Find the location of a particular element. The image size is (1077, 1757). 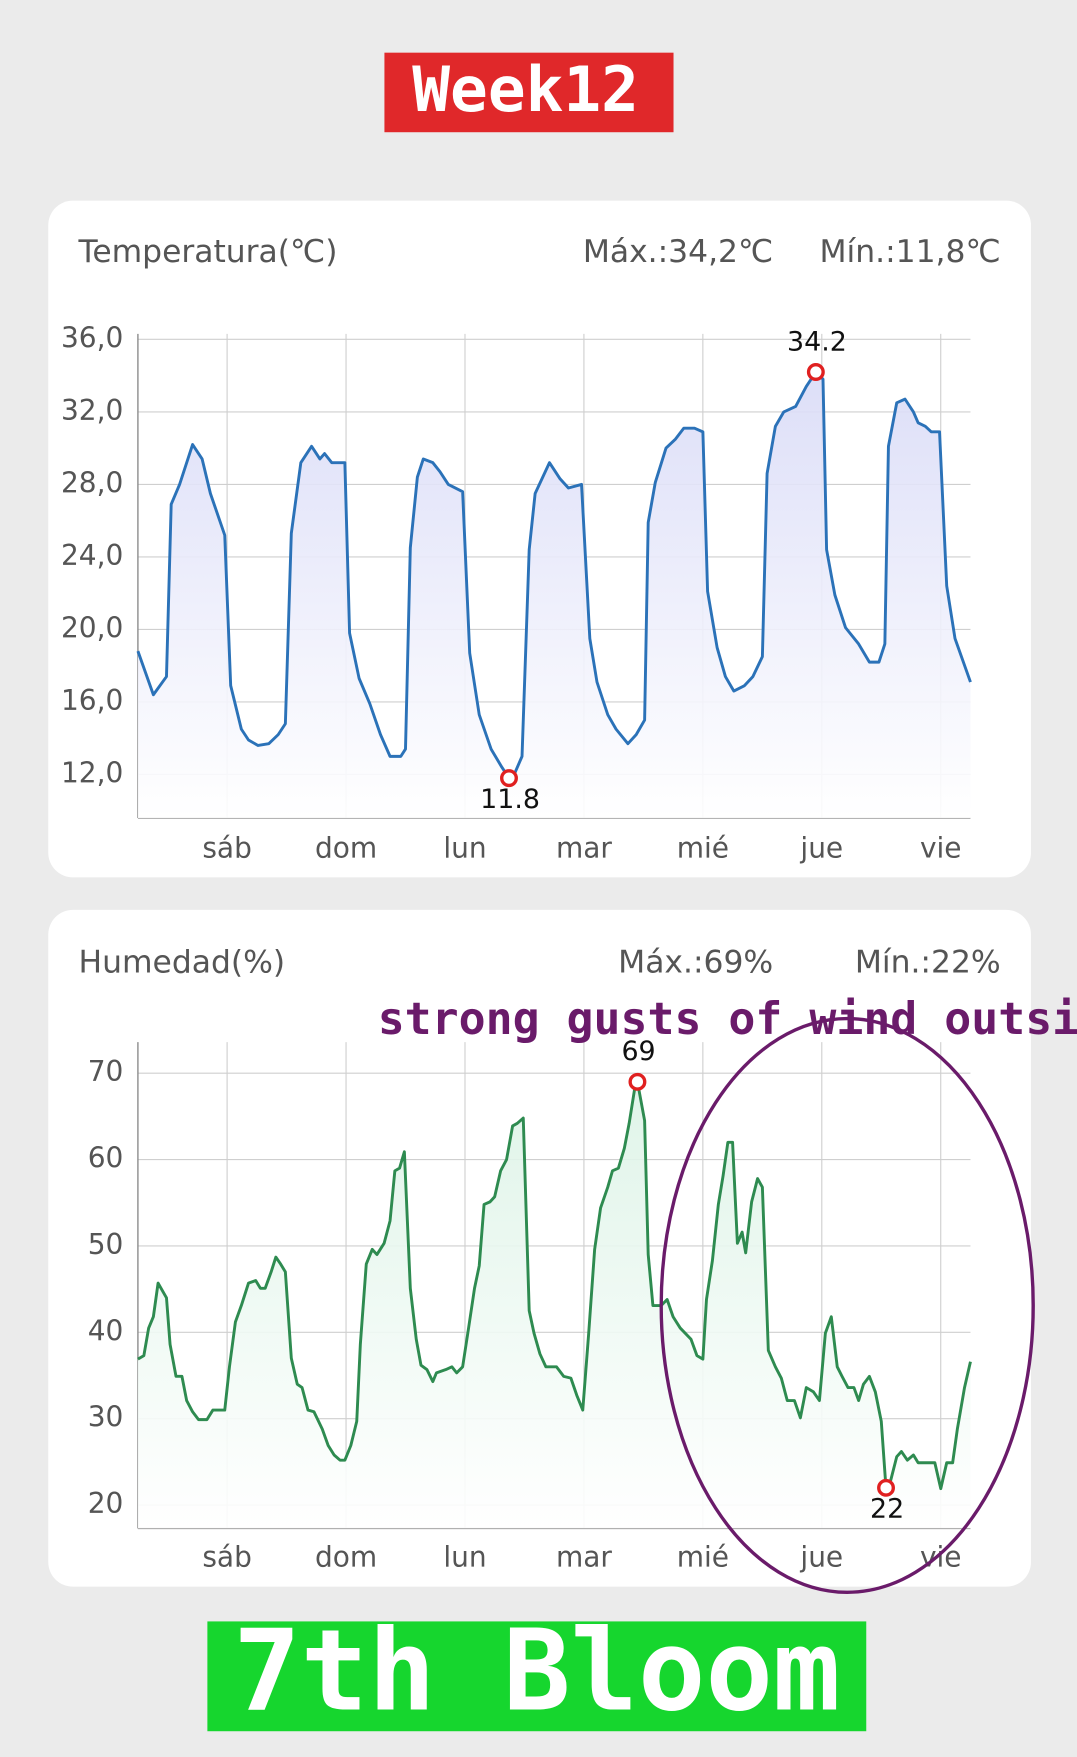

point-label: 22 is located at coordinates (887, 1509).